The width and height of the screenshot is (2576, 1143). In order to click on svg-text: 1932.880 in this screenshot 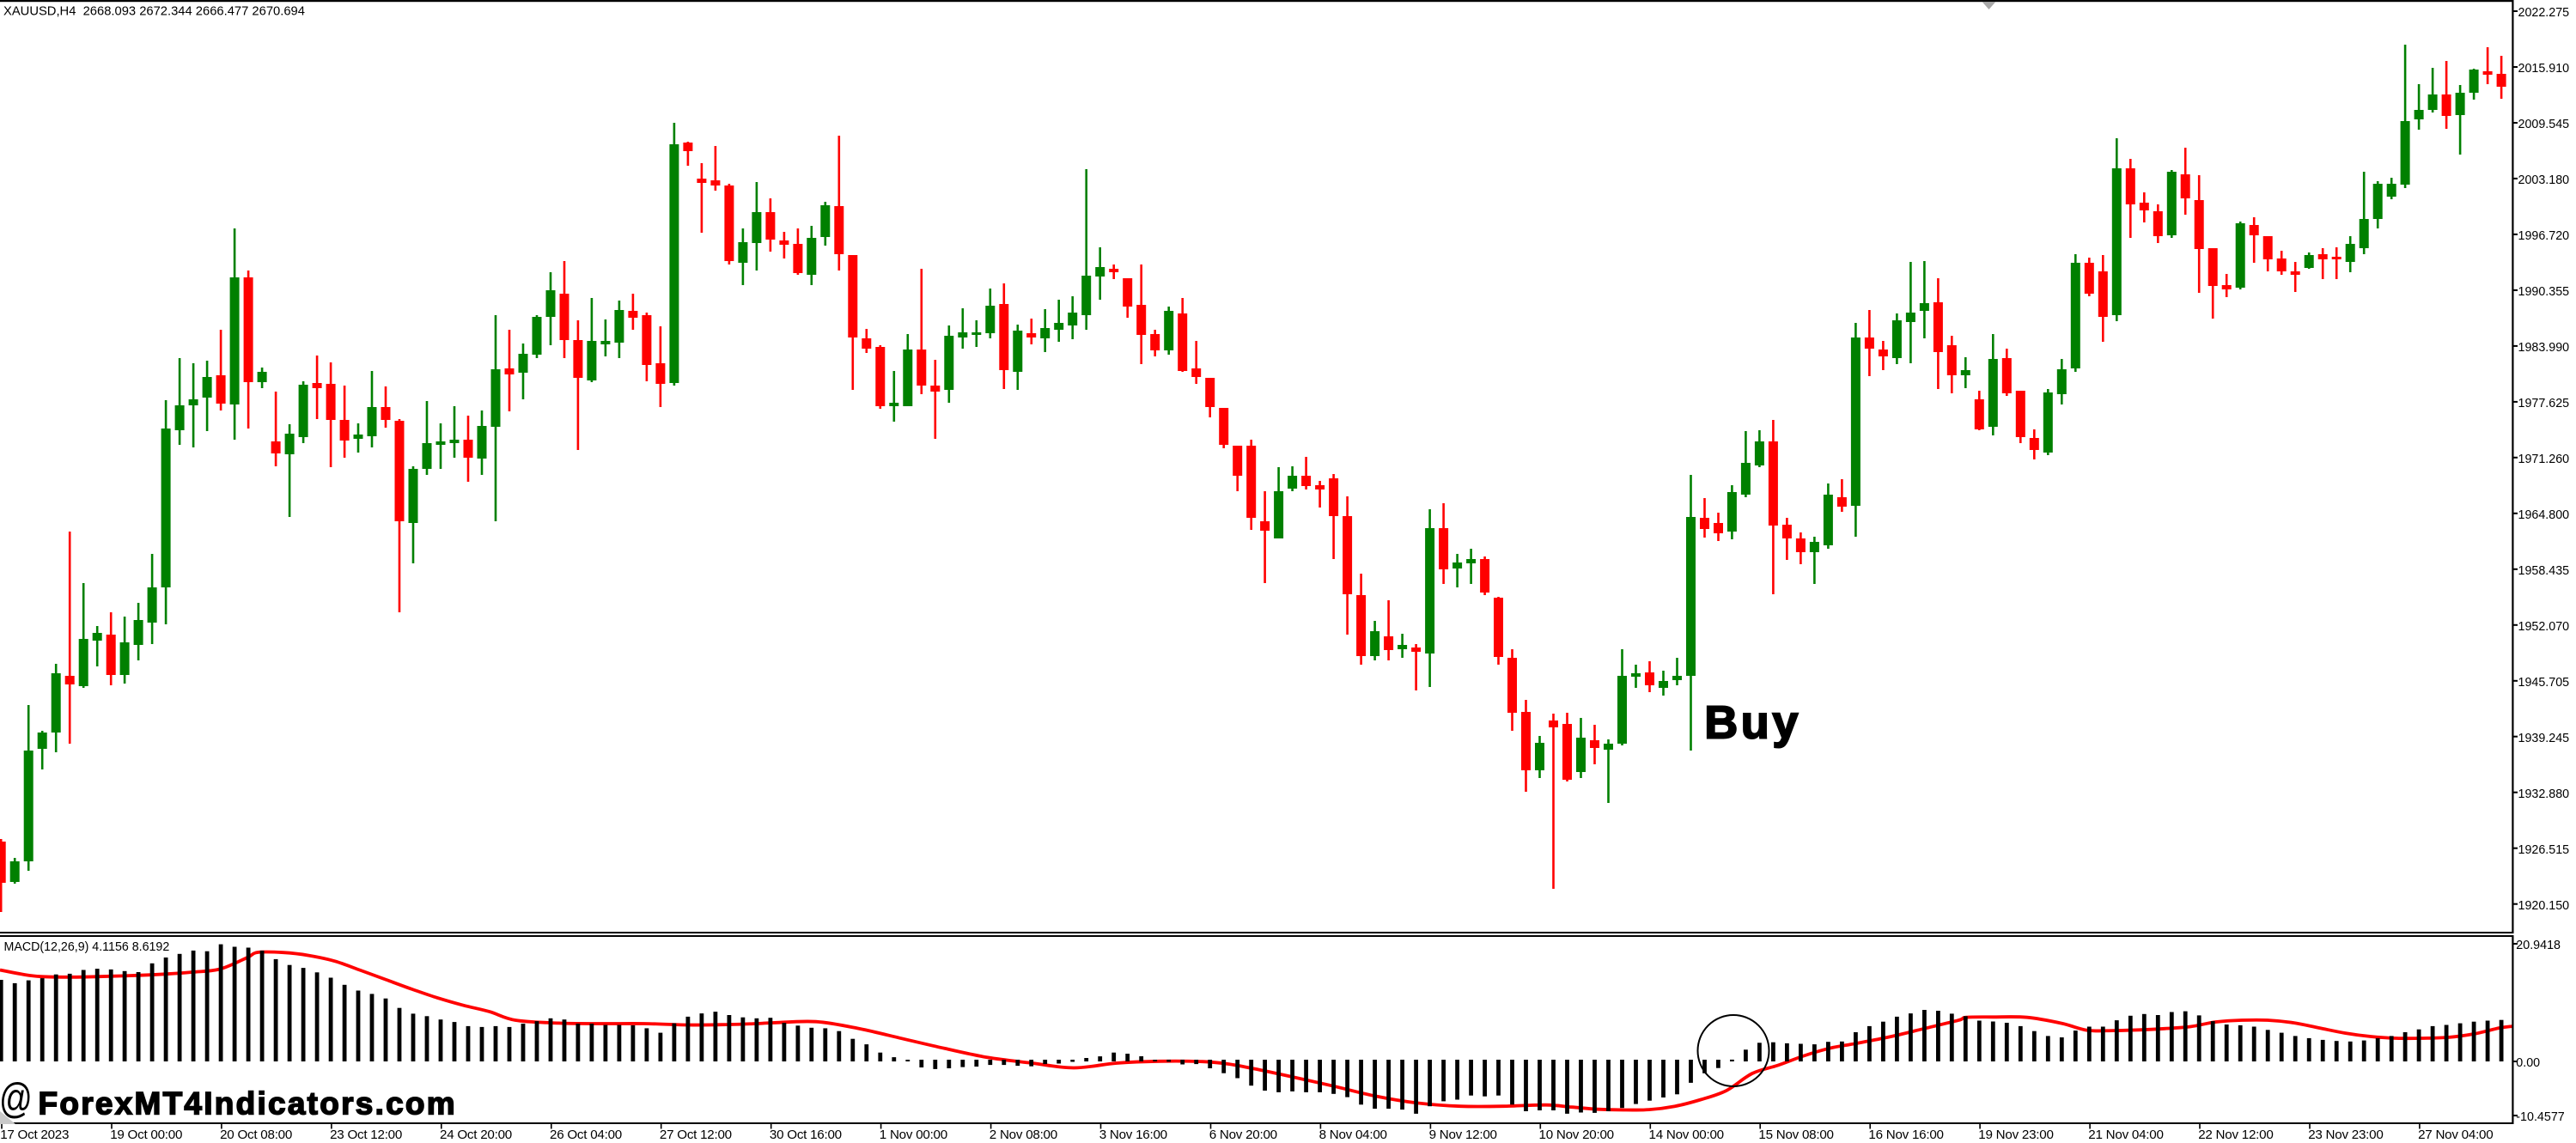, I will do `click(2544, 794)`.